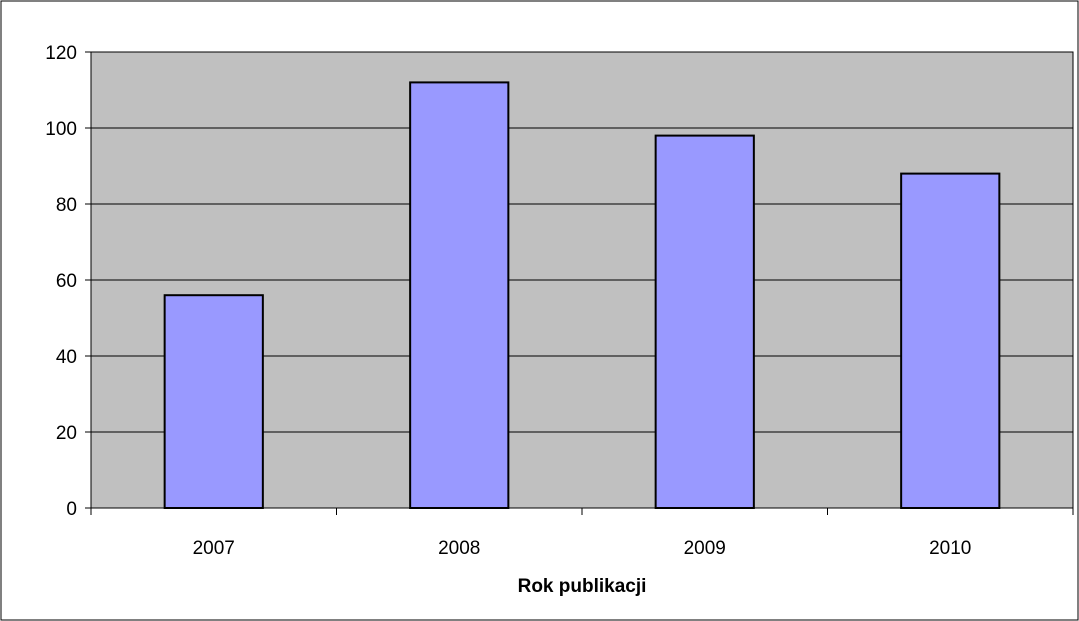 This screenshot has width=1079, height=621. I want to click on y-tick-label: 20, so click(66, 433).